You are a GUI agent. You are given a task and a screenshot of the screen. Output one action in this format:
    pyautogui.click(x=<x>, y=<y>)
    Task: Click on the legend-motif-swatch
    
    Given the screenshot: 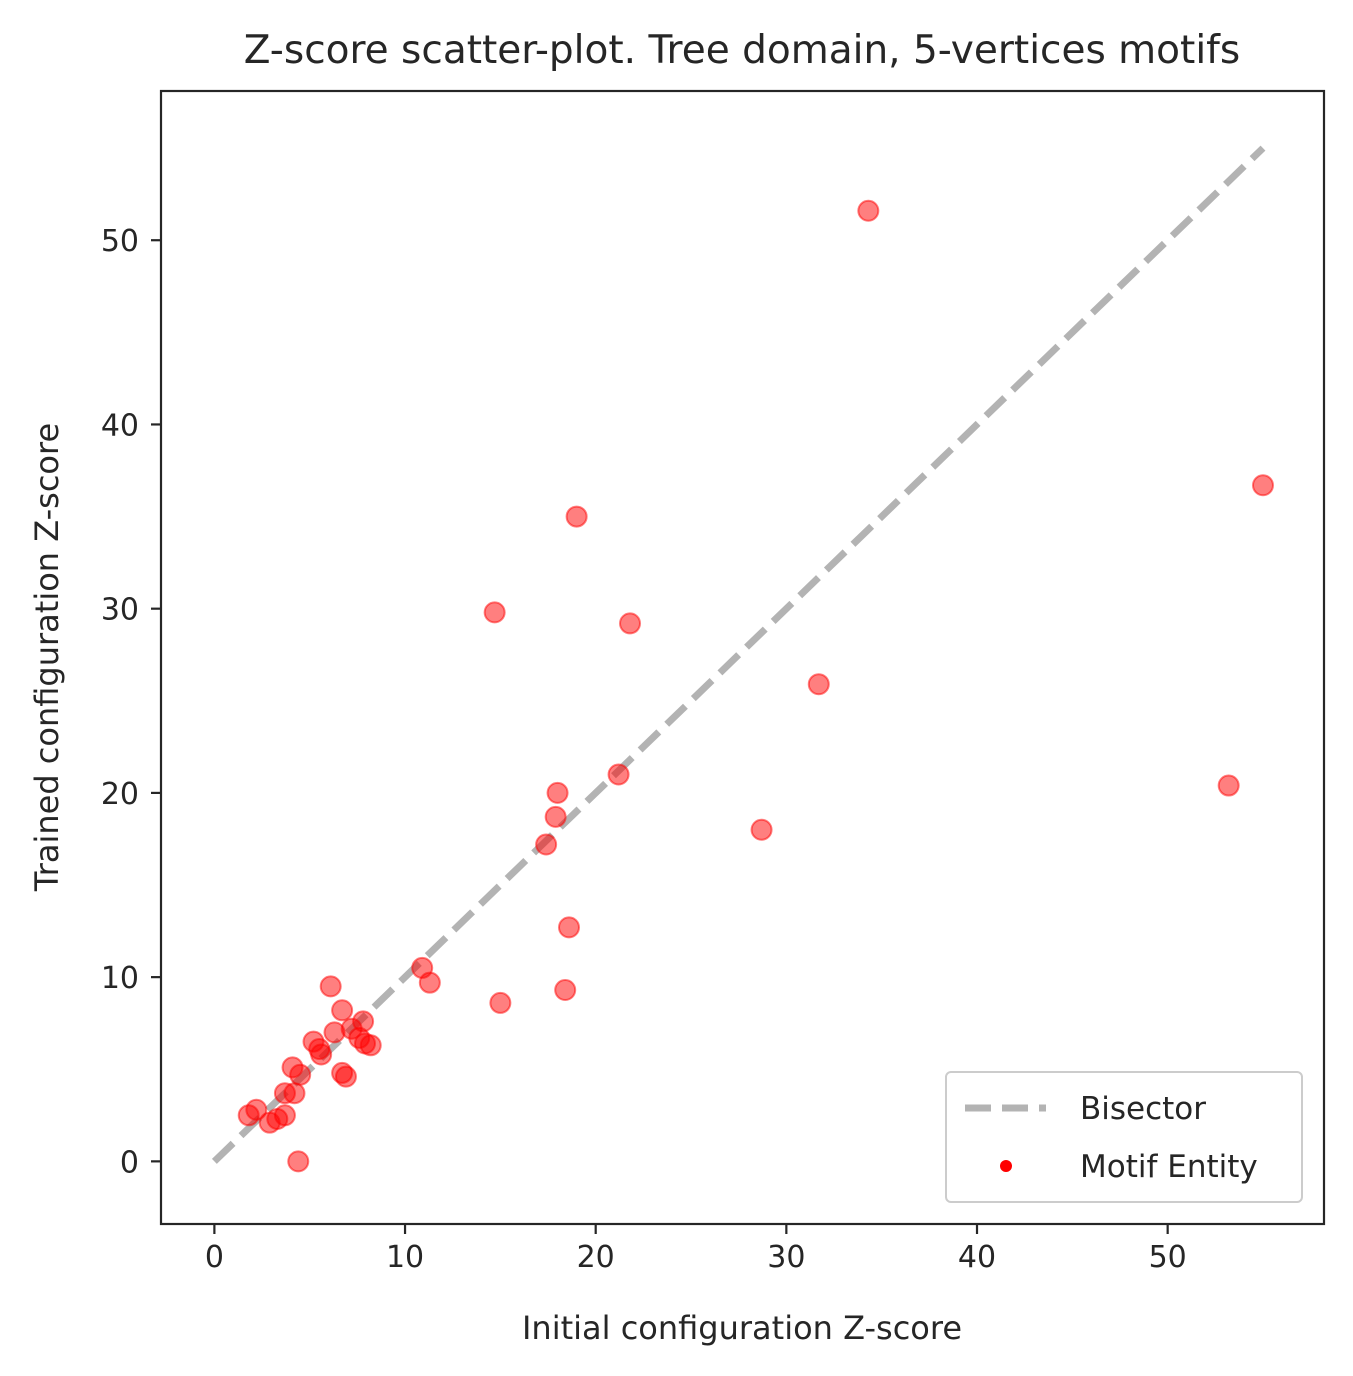 What is the action you would take?
    pyautogui.click(x=1006, y=1166)
    